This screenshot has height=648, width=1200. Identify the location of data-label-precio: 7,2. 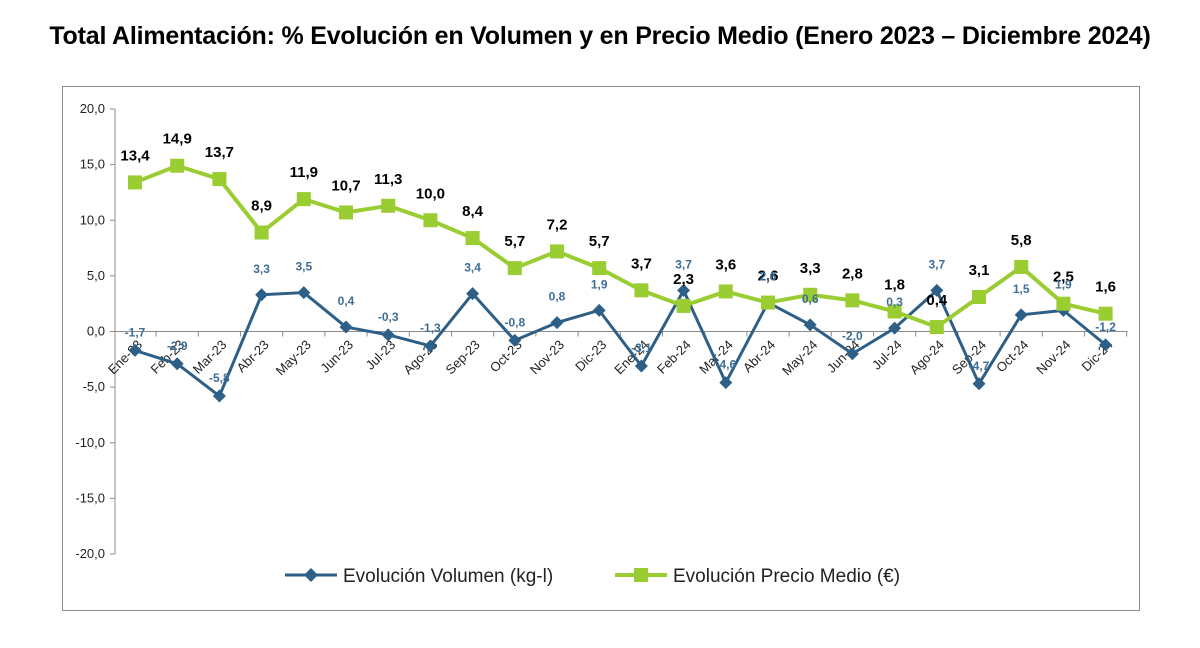
(557, 224).